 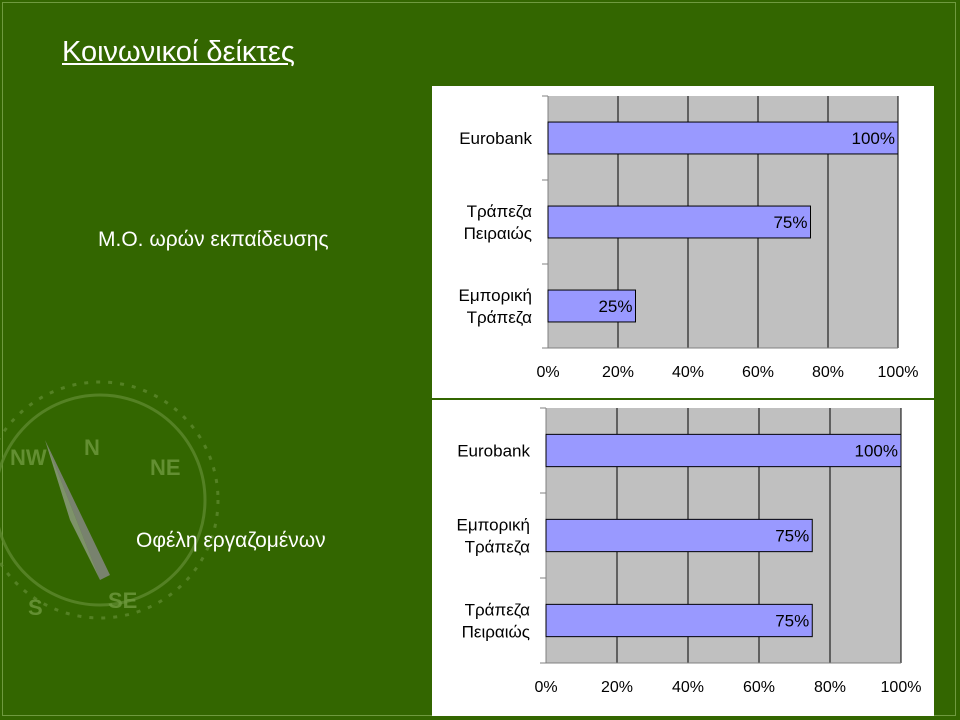 What do you see at coordinates (122, 600) in the screenshot?
I see `svg-text: SE` at bounding box center [122, 600].